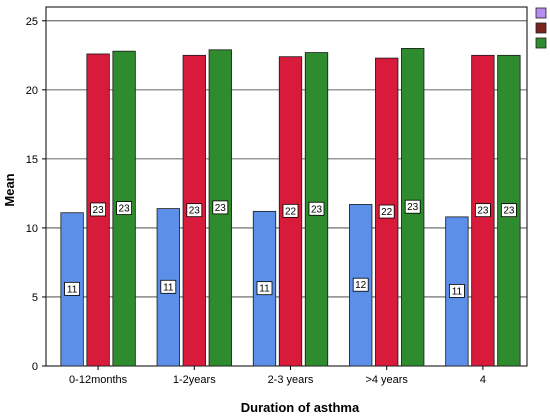  Describe the element at coordinates (291, 380) in the screenshot. I see `x-tick-label: 2-3 years` at that location.